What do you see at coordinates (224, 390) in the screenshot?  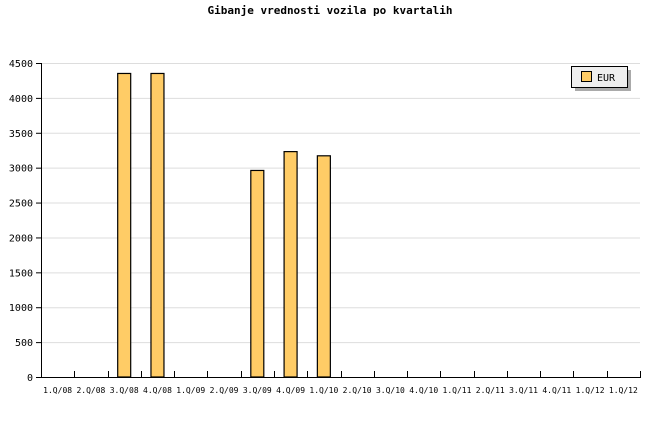 I see `x-tick-label: 2.Q/09` at bounding box center [224, 390].